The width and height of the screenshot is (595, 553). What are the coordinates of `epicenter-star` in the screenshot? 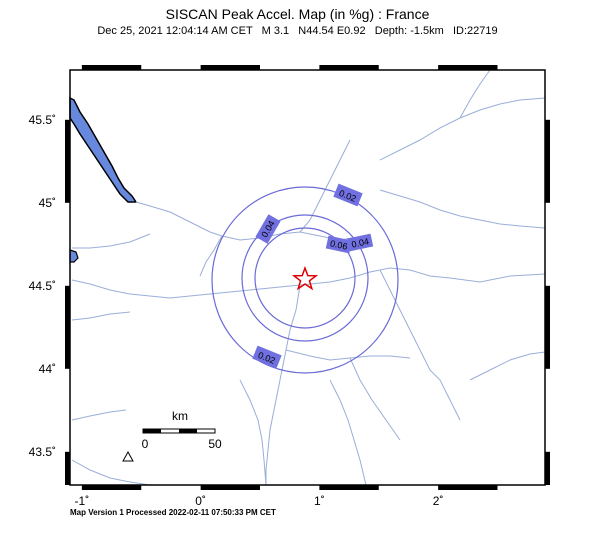 It's located at (305, 278).